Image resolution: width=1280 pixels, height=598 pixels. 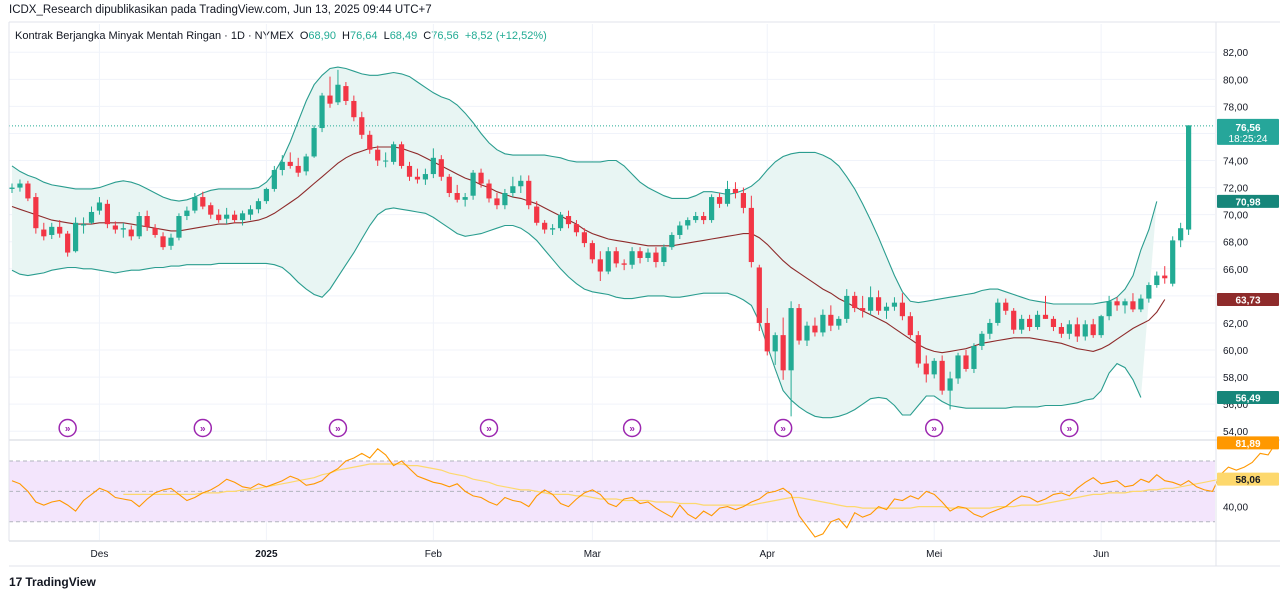 What do you see at coordinates (1235, 243) in the screenshot?
I see `y-tick-label: 68,00` at bounding box center [1235, 243].